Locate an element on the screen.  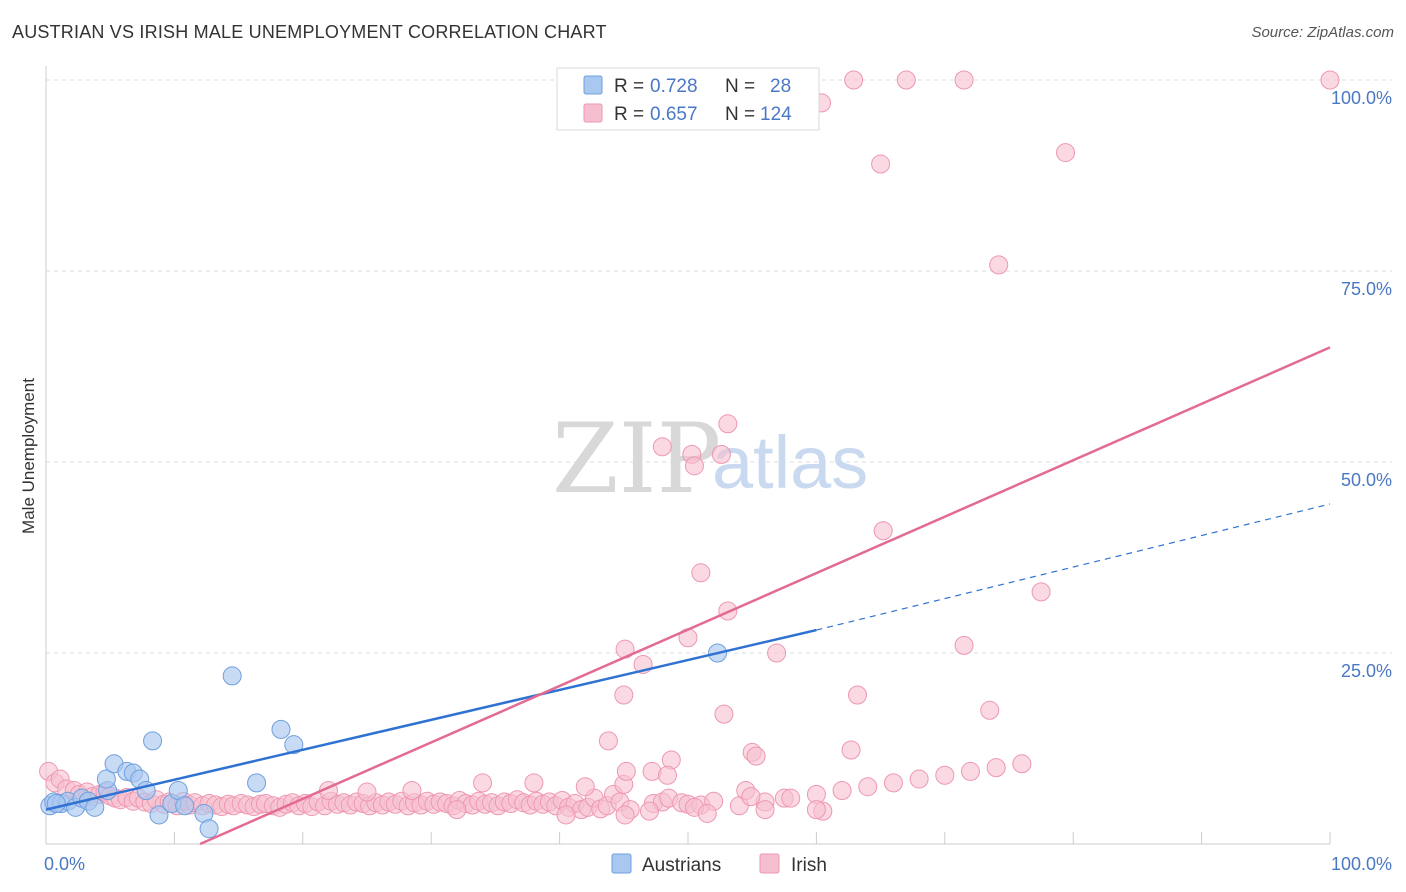
watermark: ZIP atlas is located at coordinates (710, 459).